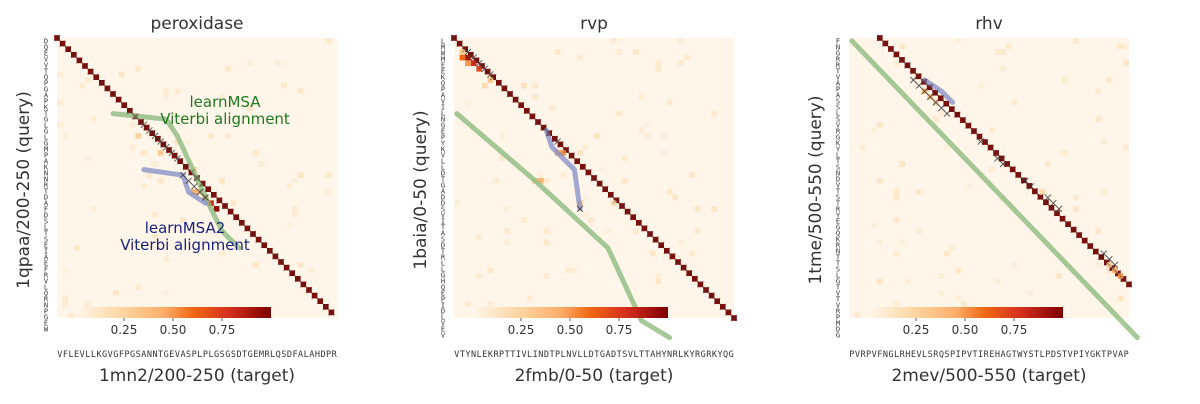  I want to click on colorbar, so click(173, 312).